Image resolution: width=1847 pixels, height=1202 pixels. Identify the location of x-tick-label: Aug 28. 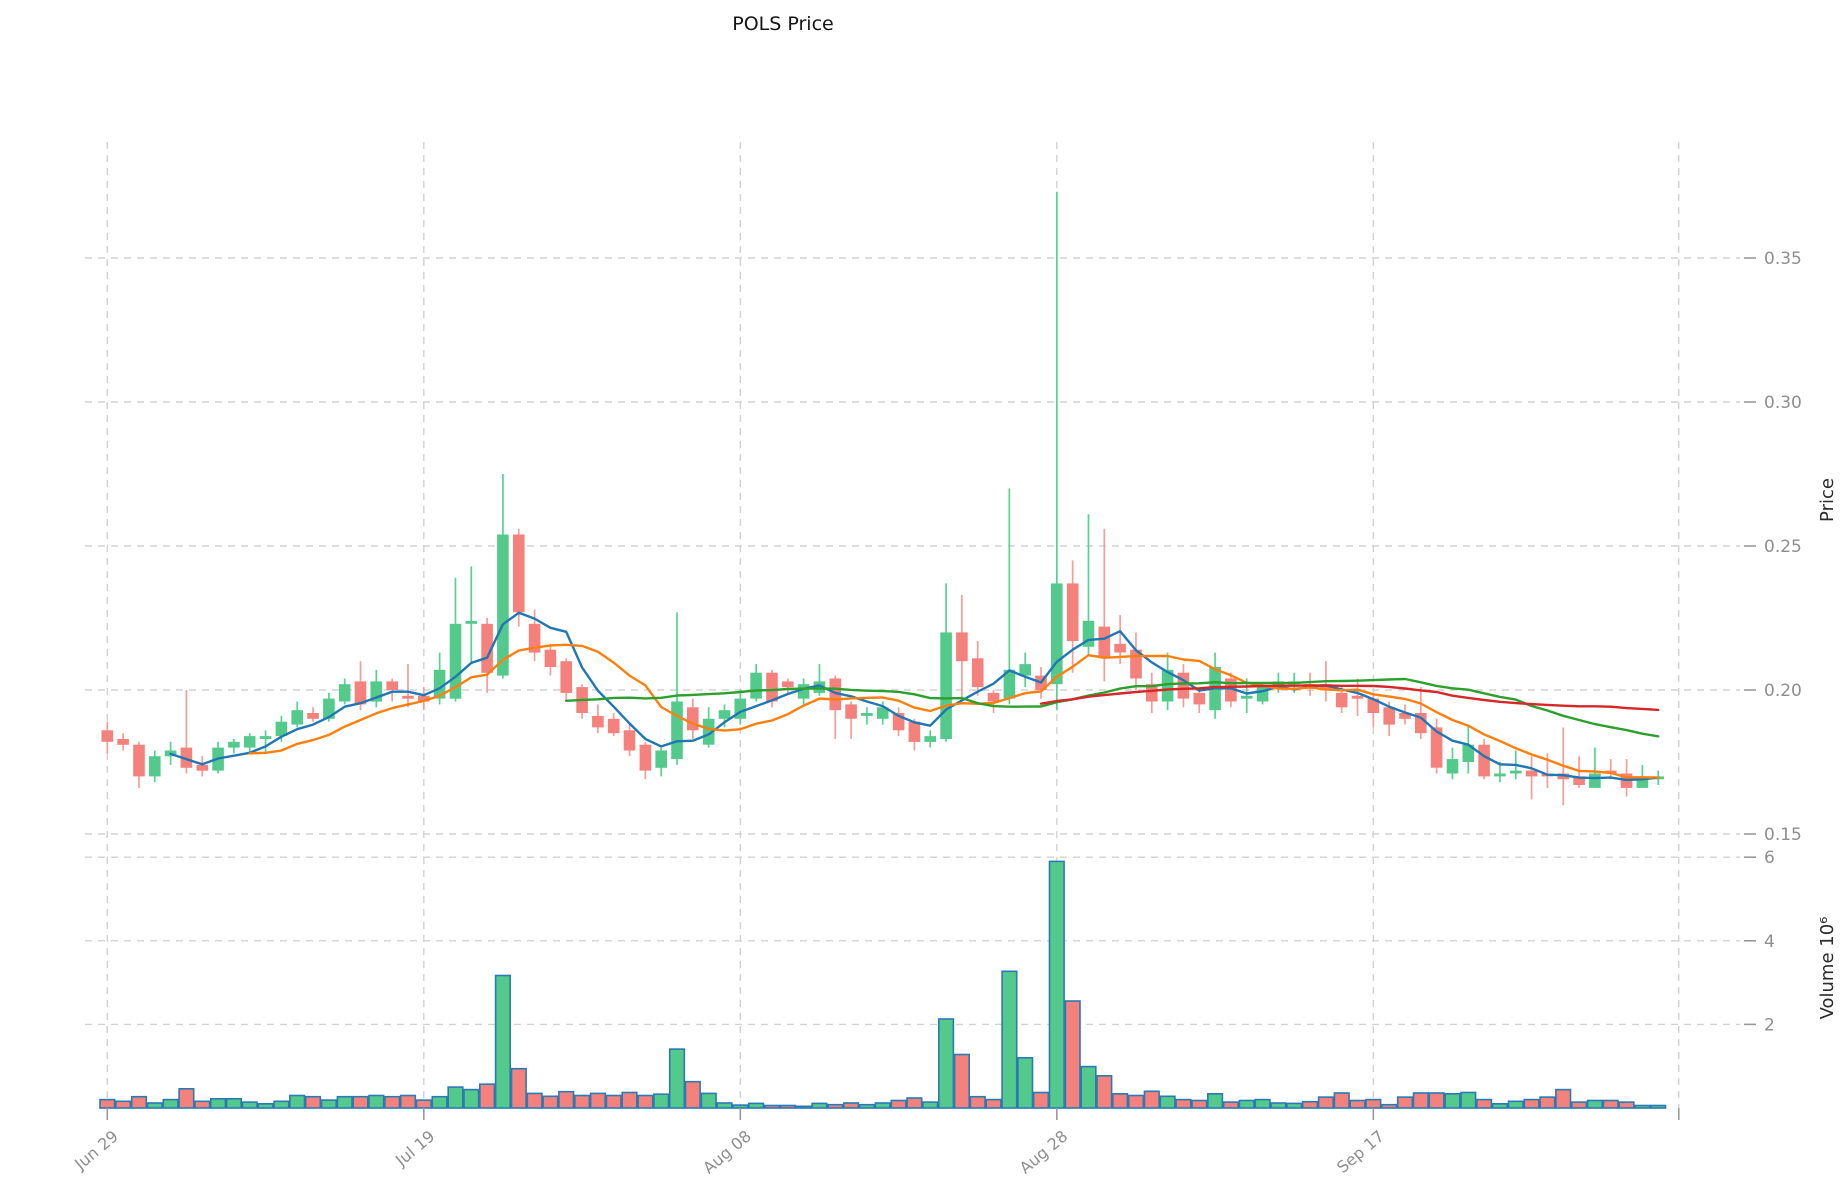
(1044, 1152).